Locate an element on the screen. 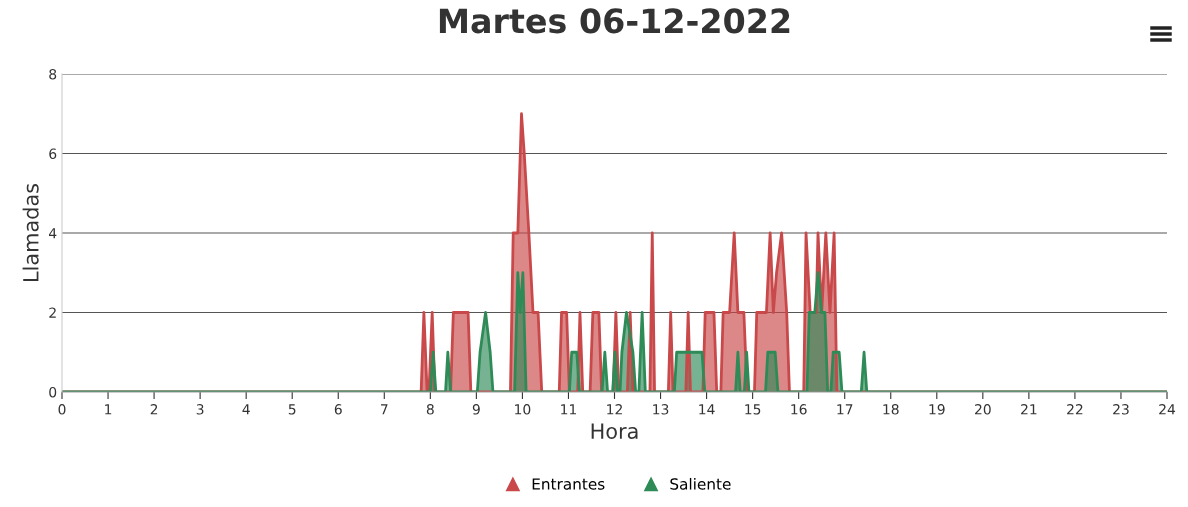 Image resolution: width=1188 pixels, height=507 pixels. x-tick-label: 0 is located at coordinates (62, 409).